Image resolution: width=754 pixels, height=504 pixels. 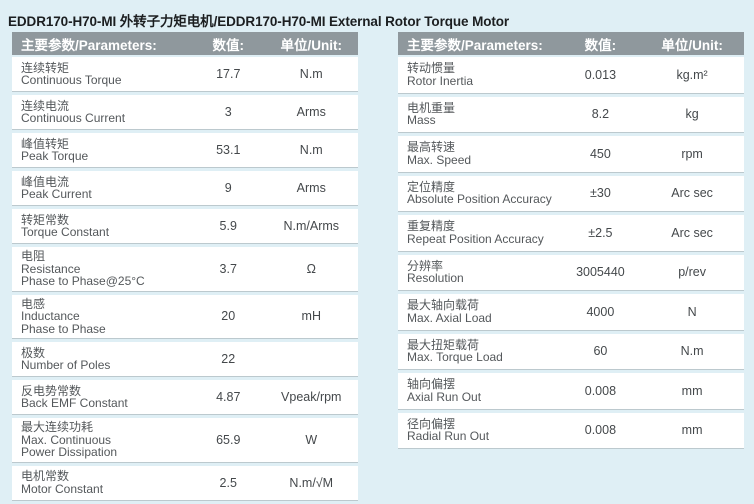 What do you see at coordinates (45, 181) in the screenshot?
I see `parameter-line: 峰值电流` at bounding box center [45, 181].